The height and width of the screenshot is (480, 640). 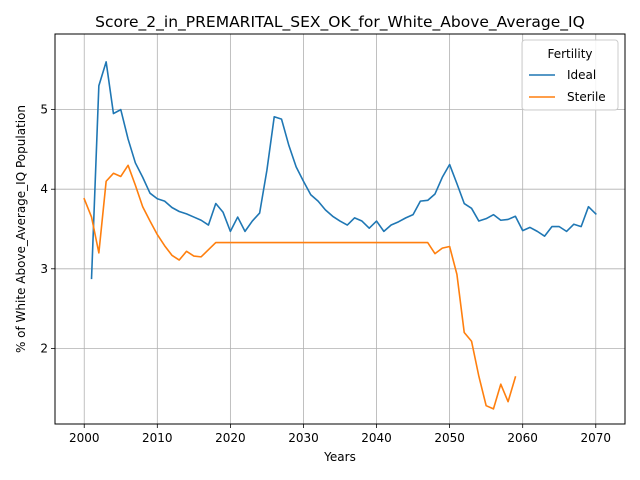 What do you see at coordinates (376, 438) in the screenshot?
I see `x-tick-label: 2040` at bounding box center [376, 438].